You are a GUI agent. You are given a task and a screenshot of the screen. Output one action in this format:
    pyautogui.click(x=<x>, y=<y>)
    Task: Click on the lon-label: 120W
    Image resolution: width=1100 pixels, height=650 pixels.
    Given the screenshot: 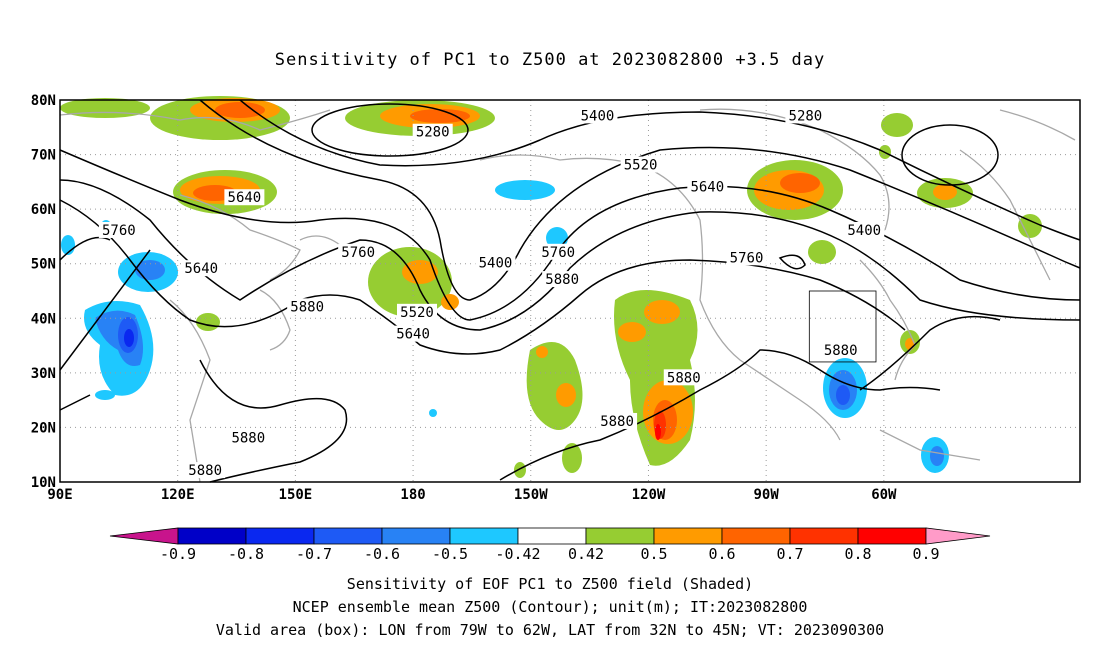 What is the action you would take?
    pyautogui.click(x=649, y=495)
    